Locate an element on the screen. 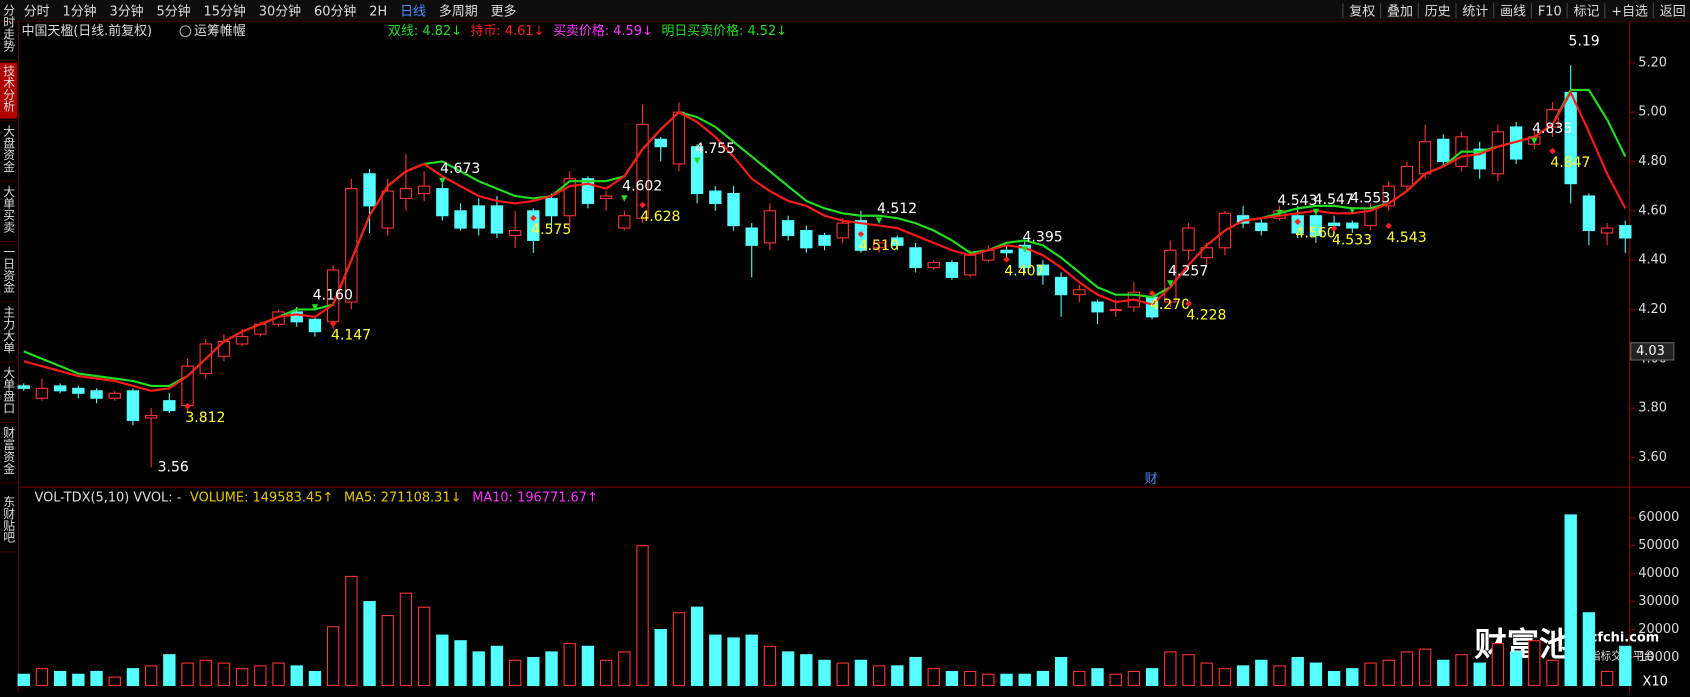 The width and height of the screenshot is (1690, 697). sidebar-tab: 主力大单 is located at coordinates (9, 330).